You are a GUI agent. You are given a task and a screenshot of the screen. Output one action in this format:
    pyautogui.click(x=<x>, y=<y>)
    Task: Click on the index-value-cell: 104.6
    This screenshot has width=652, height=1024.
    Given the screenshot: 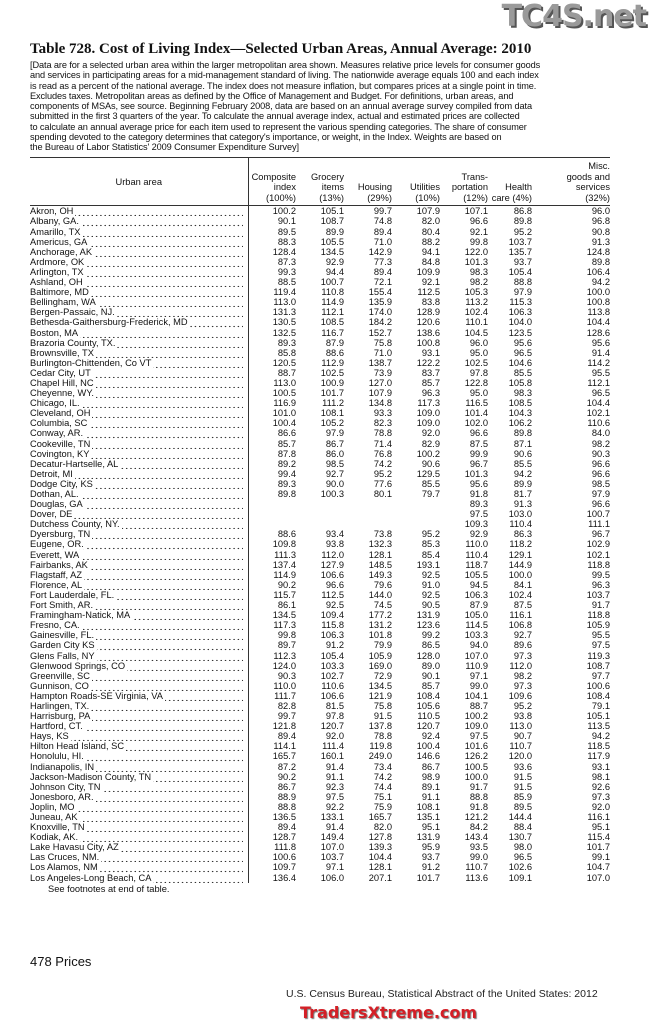 What is the action you would take?
    pyautogui.click(x=520, y=362)
    